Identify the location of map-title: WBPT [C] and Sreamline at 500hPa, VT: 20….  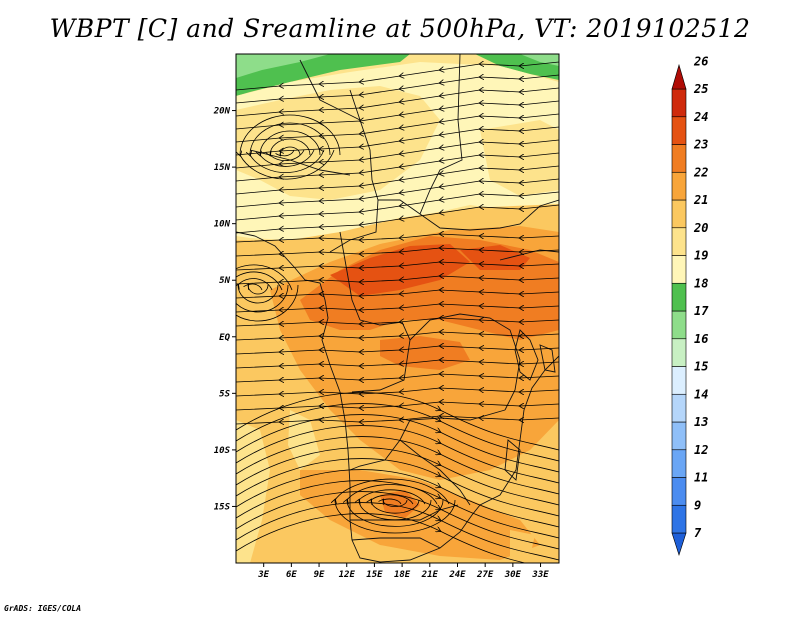
(400, 28).